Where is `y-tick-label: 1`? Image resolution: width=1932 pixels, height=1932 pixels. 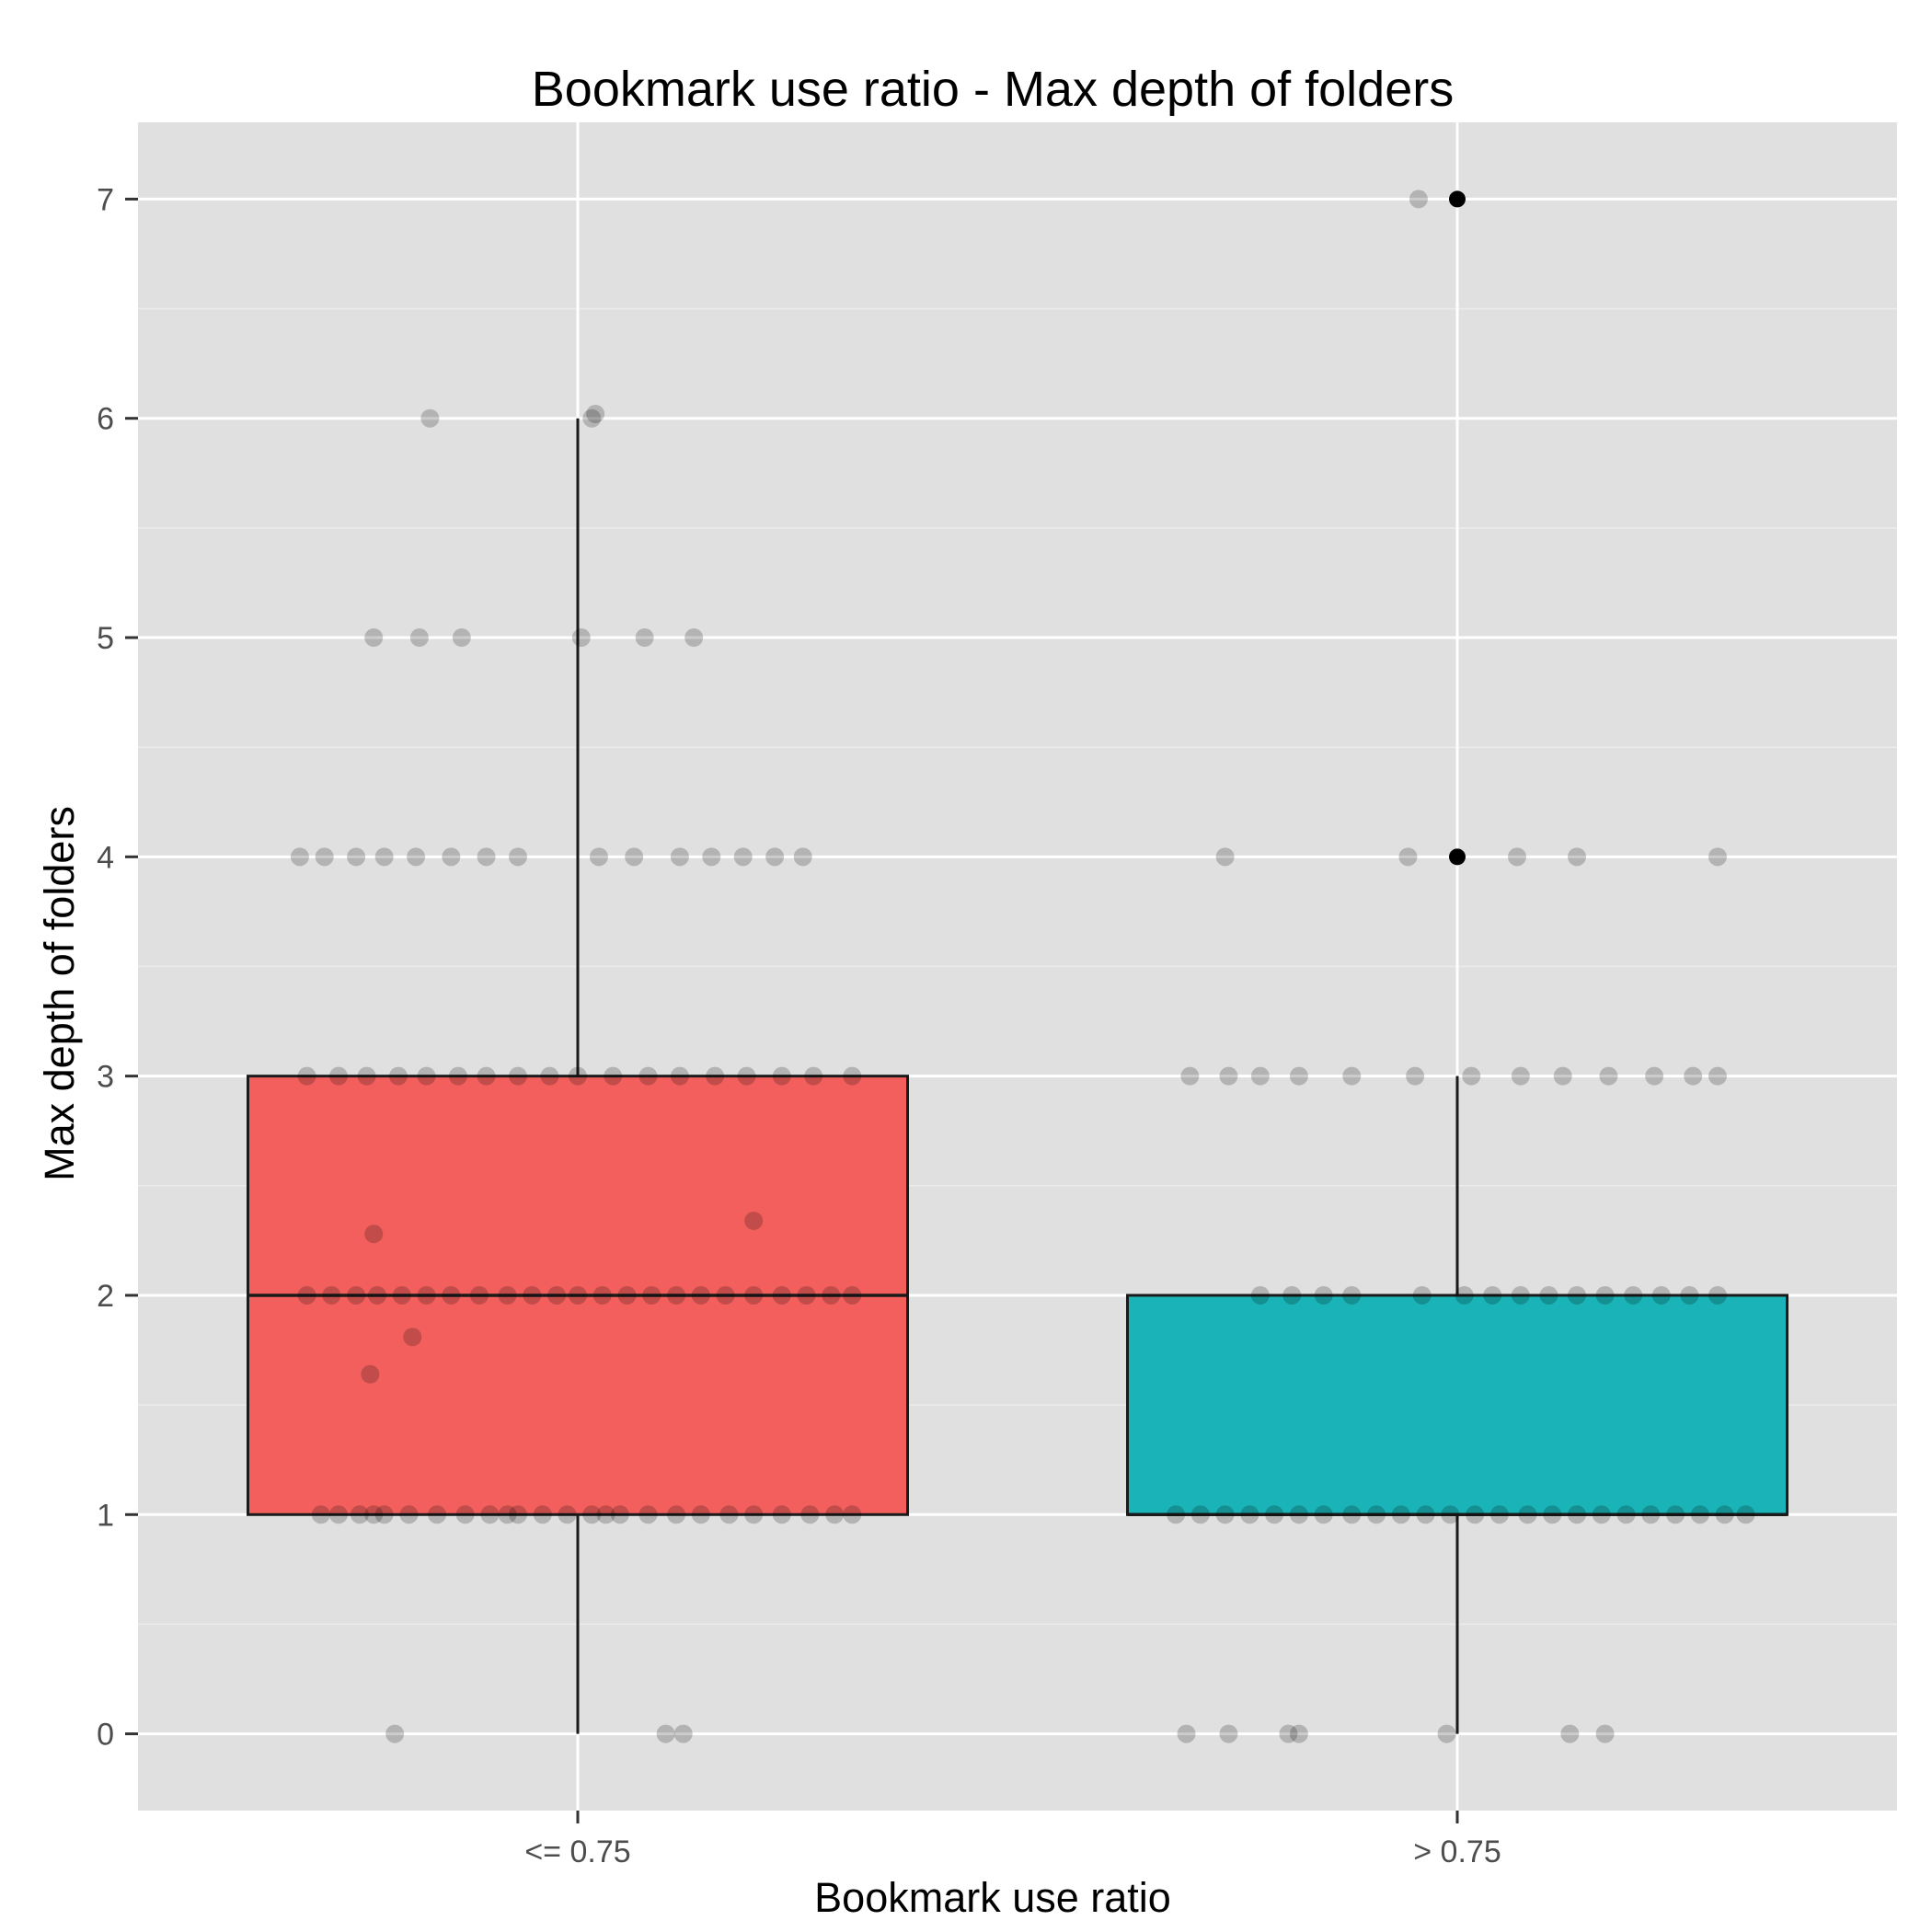 y-tick-label: 1 is located at coordinates (105, 1515).